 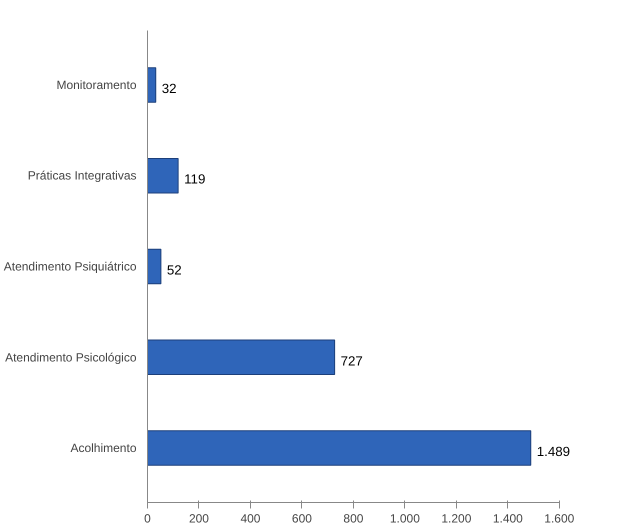 What do you see at coordinates (302, 519) in the screenshot?
I see `x-tick-label: 600` at bounding box center [302, 519].